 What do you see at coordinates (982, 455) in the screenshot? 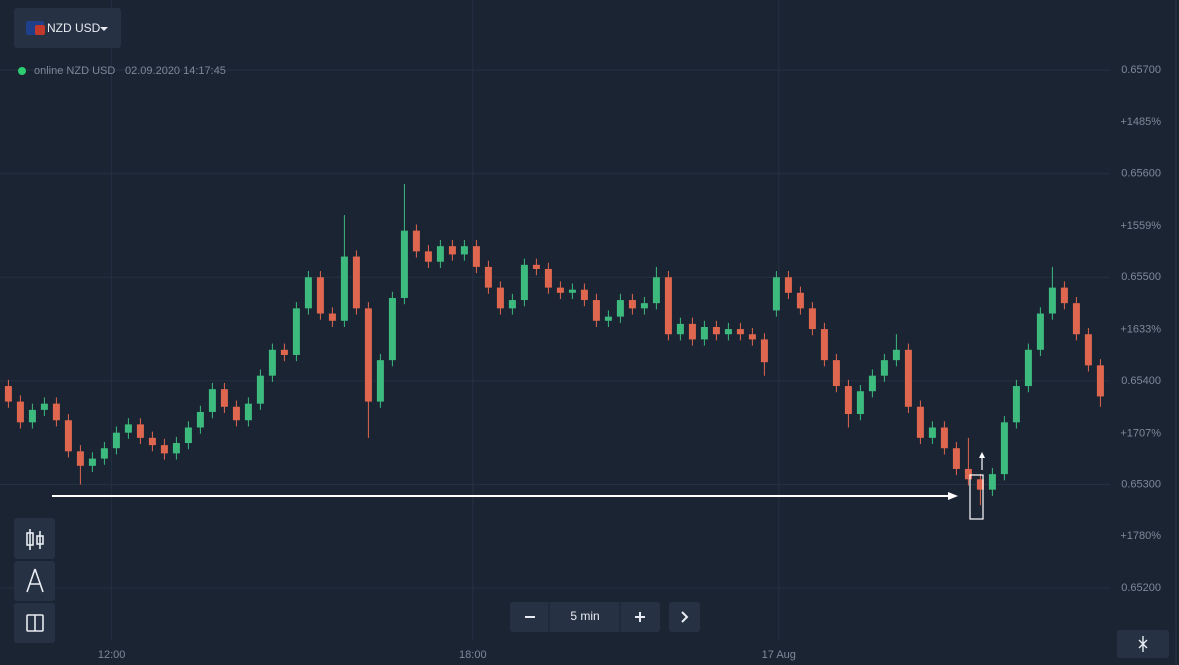
I see `annotation-up-arrowhead` at bounding box center [982, 455].